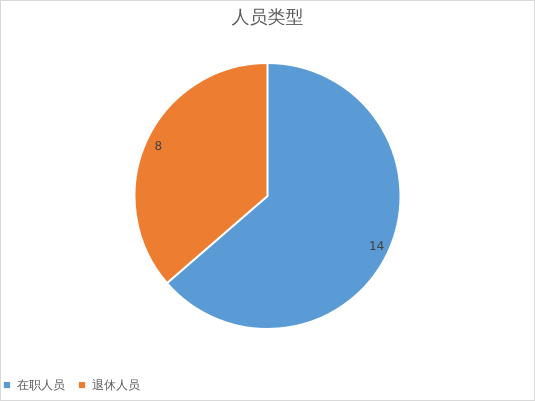 The image size is (535, 401). What do you see at coordinates (268, 17) in the screenshot?
I see `chart-title: 人员类型` at bounding box center [268, 17].